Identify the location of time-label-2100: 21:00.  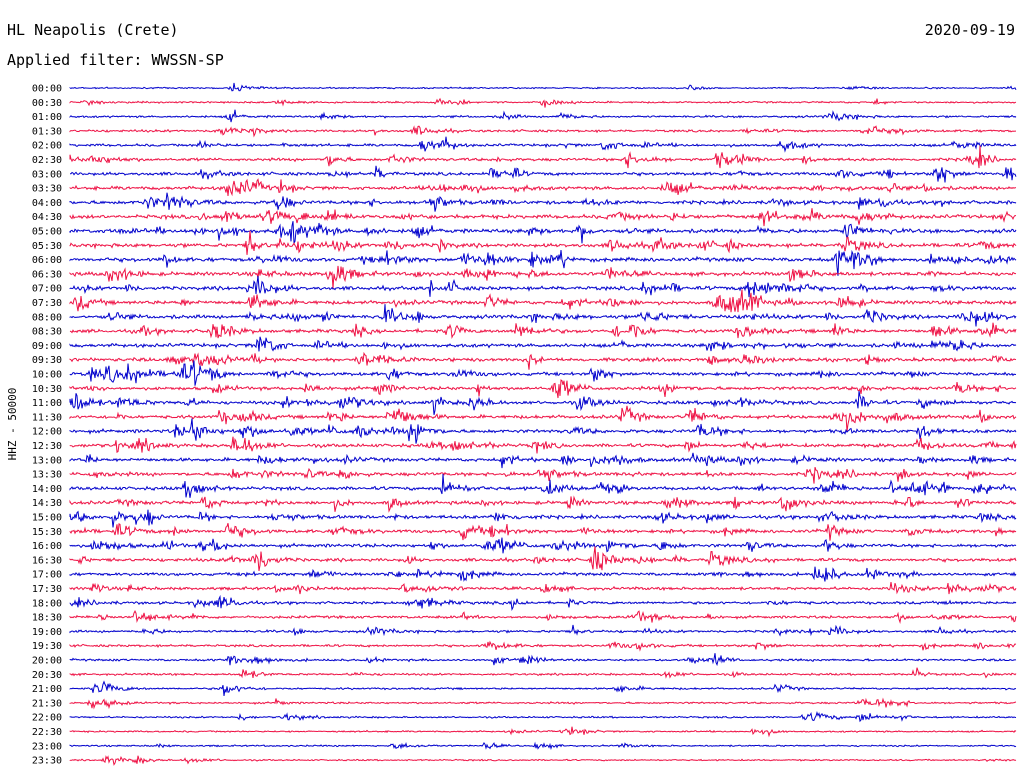
(47, 689).